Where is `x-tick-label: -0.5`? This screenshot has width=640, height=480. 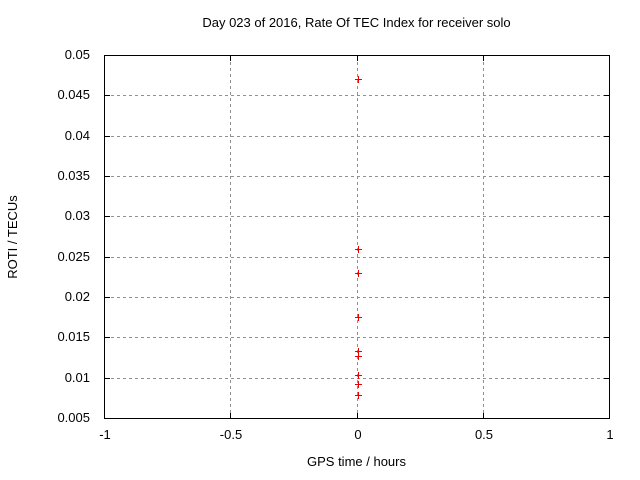
x-tick-label: -0.5 is located at coordinates (231, 434).